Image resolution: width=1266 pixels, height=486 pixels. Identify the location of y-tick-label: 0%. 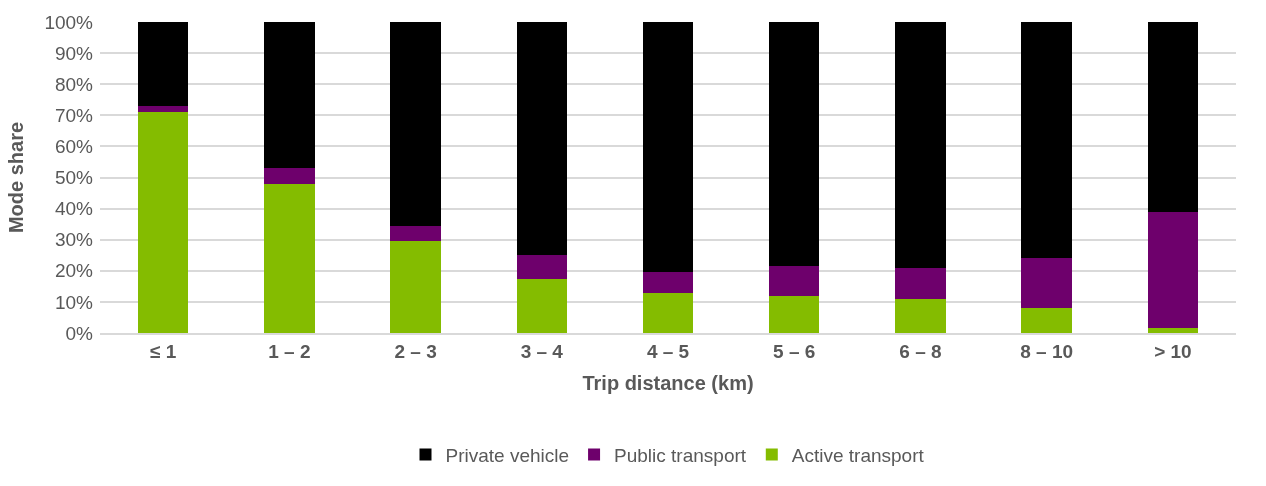
(79, 333).